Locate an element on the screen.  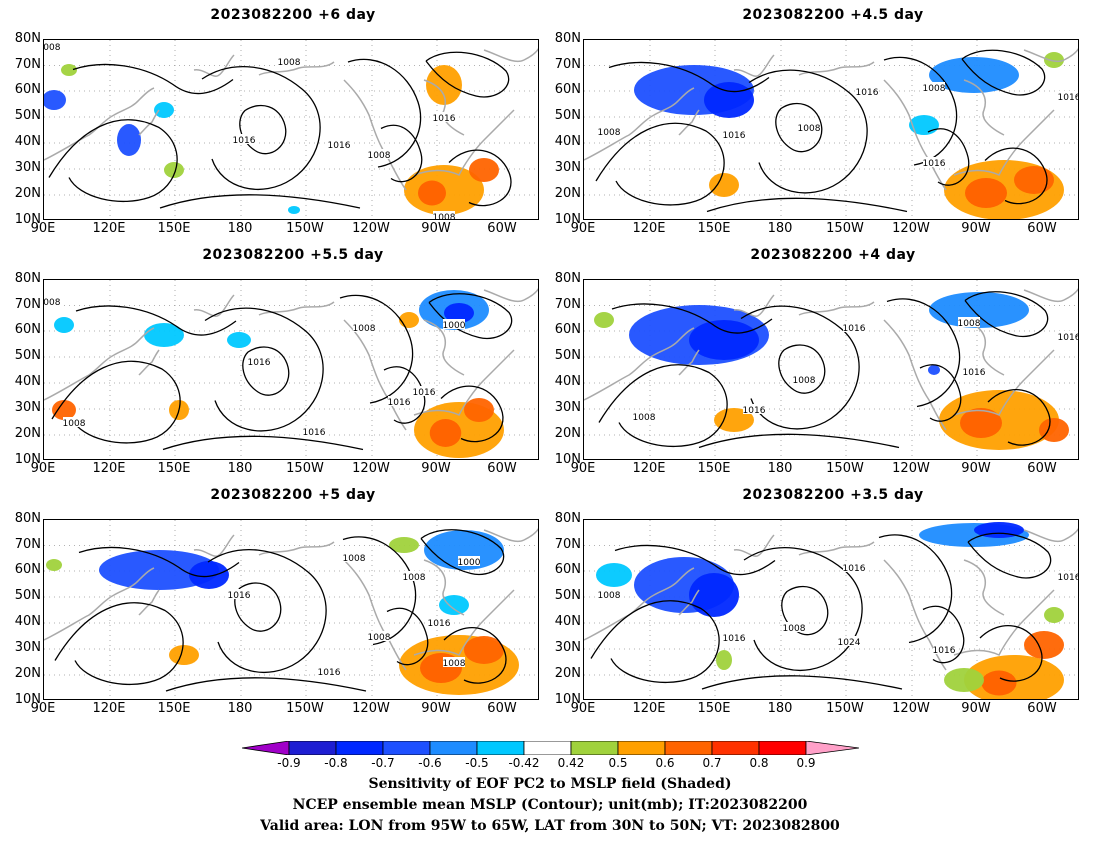
lat-tick-label: 70N is located at coordinates (567, 544).